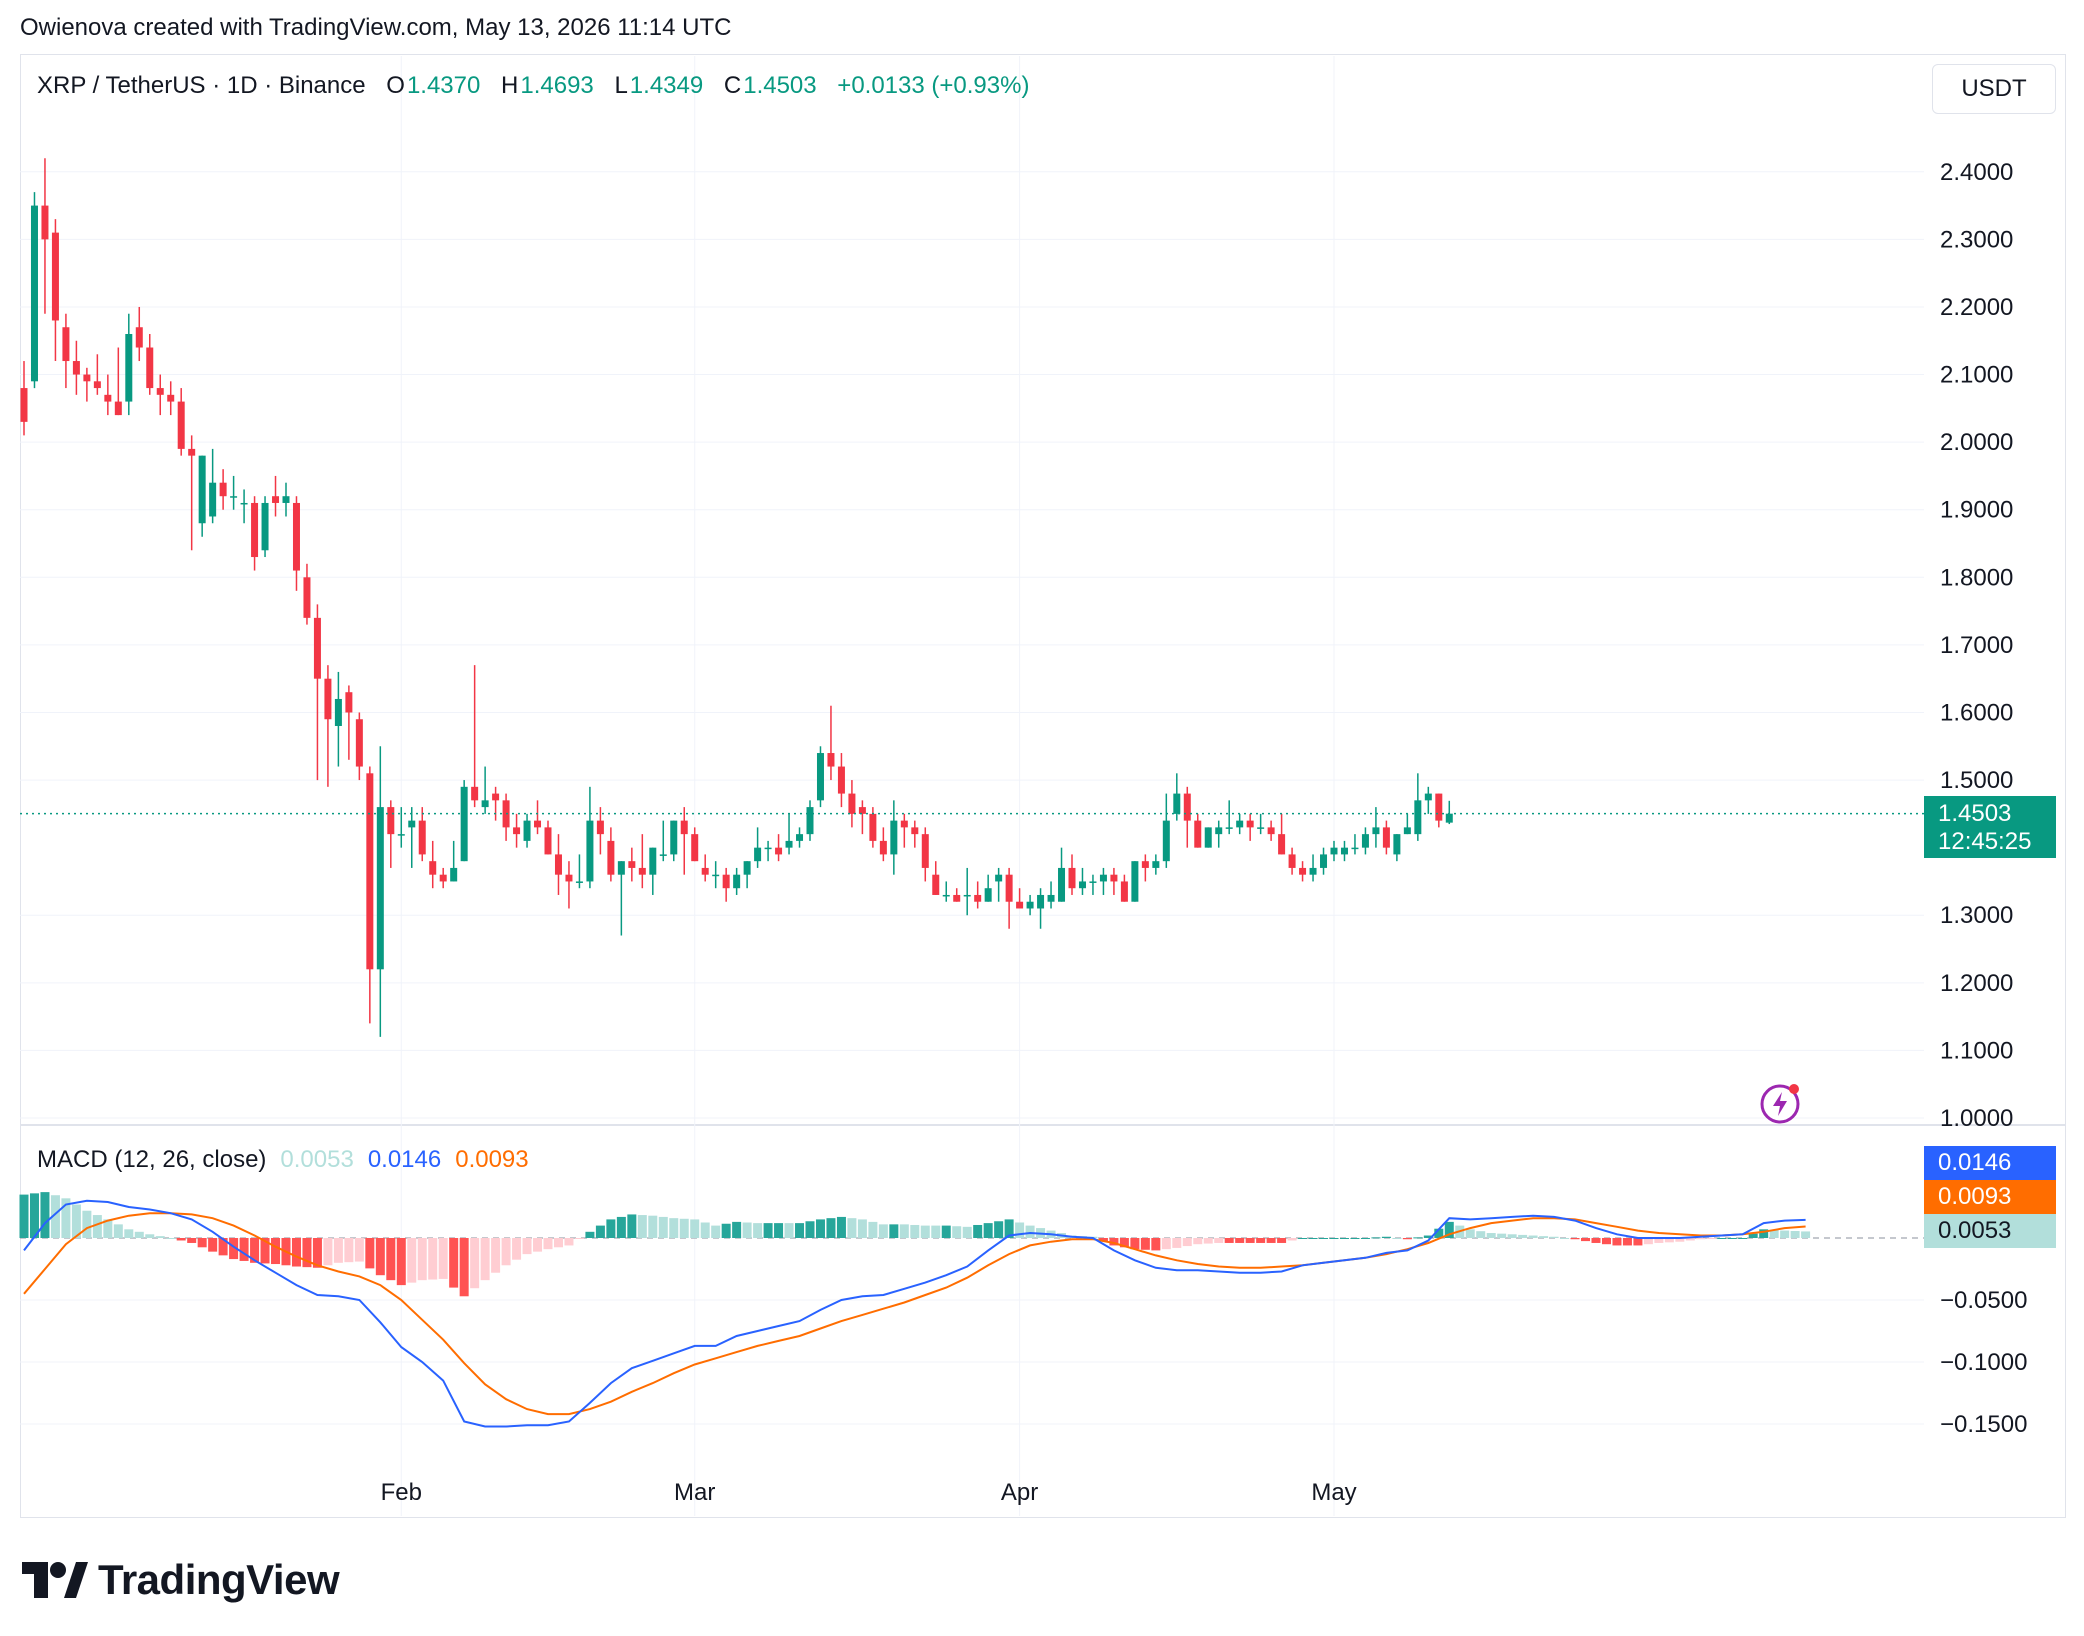  What do you see at coordinates (1333, 1492) in the screenshot?
I see `x-tick-label: May` at bounding box center [1333, 1492].